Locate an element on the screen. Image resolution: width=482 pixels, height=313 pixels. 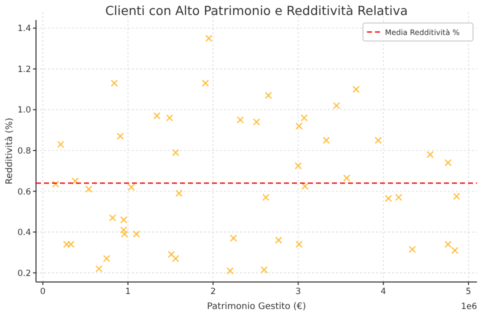
chart-title: Clienti con Alto Patrimonio e Redditività Relativa is located at coordinates (256, 10).